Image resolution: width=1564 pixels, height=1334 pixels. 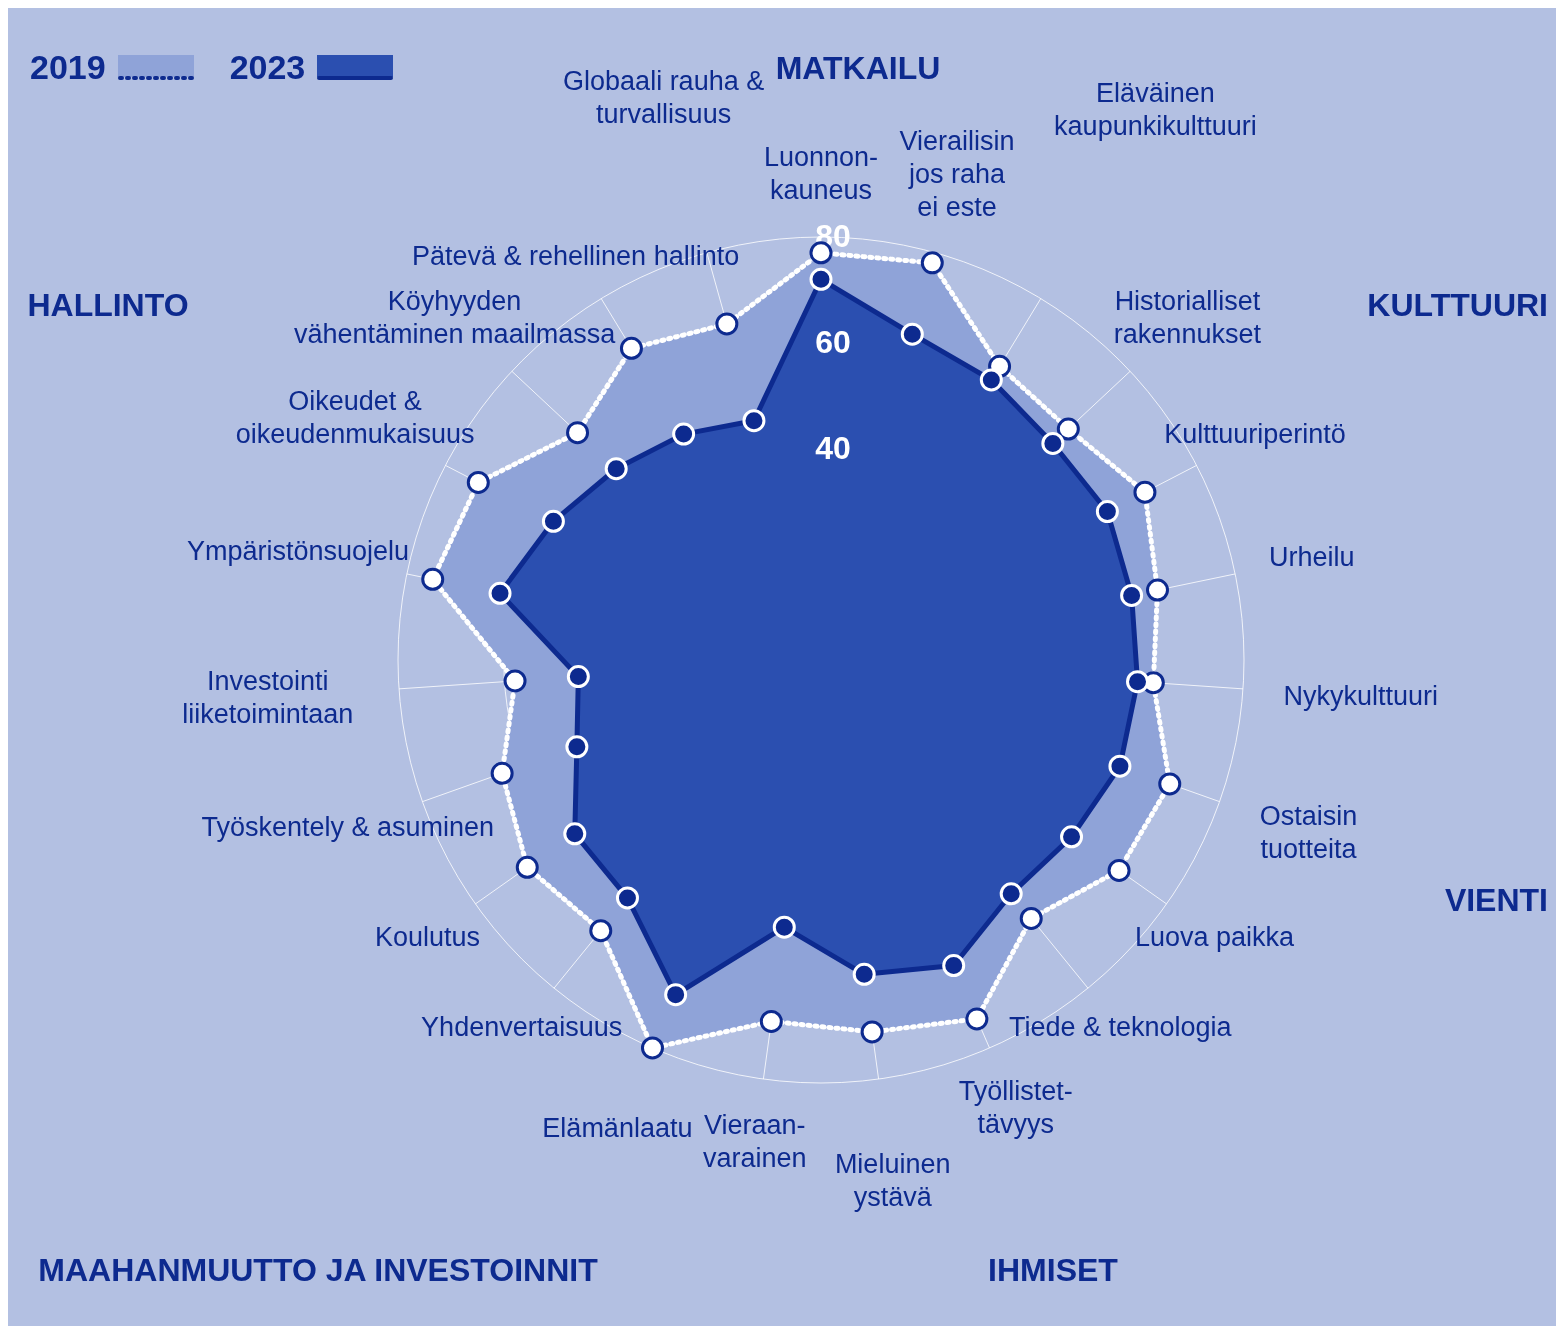 What do you see at coordinates (833, 447) in the screenshot?
I see `y-tick-label: 40` at bounding box center [833, 447].